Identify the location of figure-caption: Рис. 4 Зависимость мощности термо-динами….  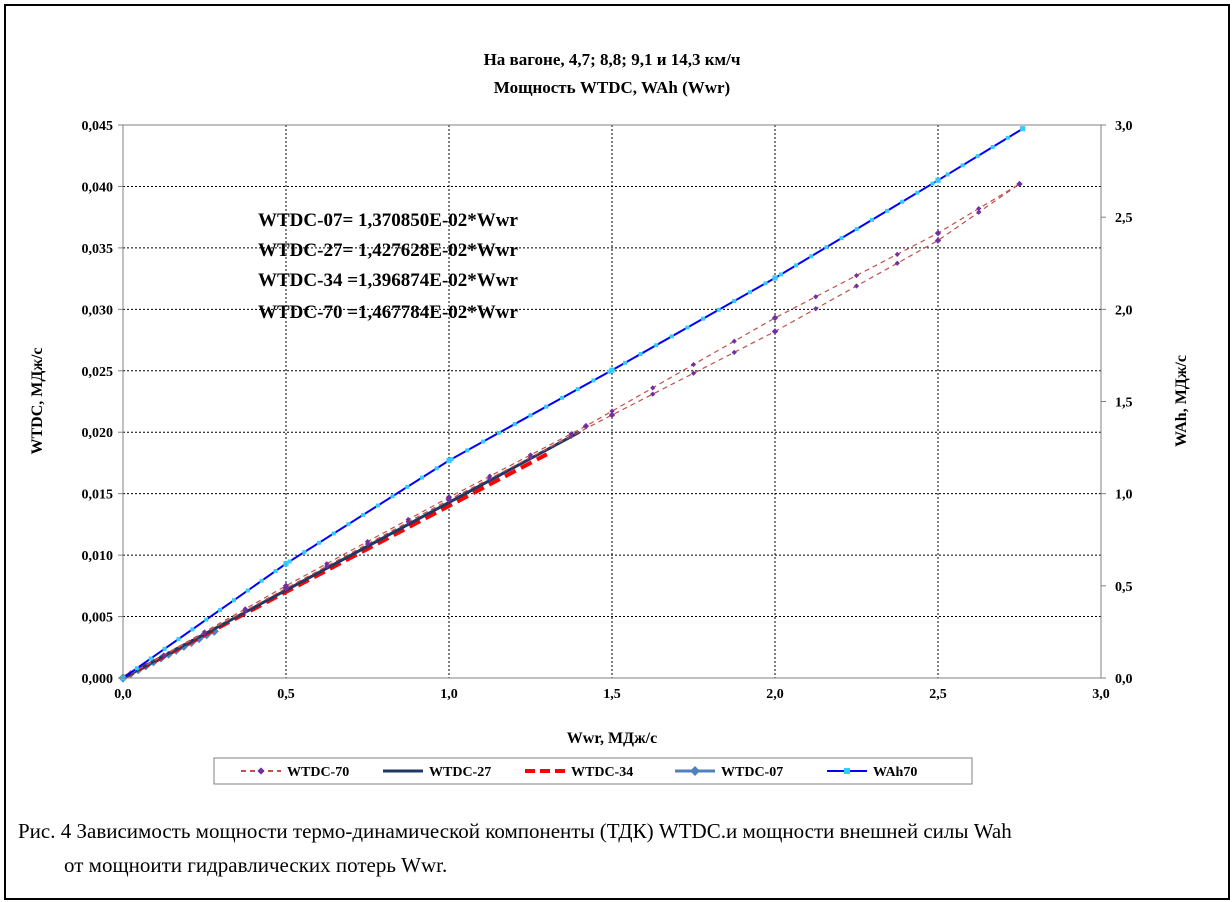
(620, 848).